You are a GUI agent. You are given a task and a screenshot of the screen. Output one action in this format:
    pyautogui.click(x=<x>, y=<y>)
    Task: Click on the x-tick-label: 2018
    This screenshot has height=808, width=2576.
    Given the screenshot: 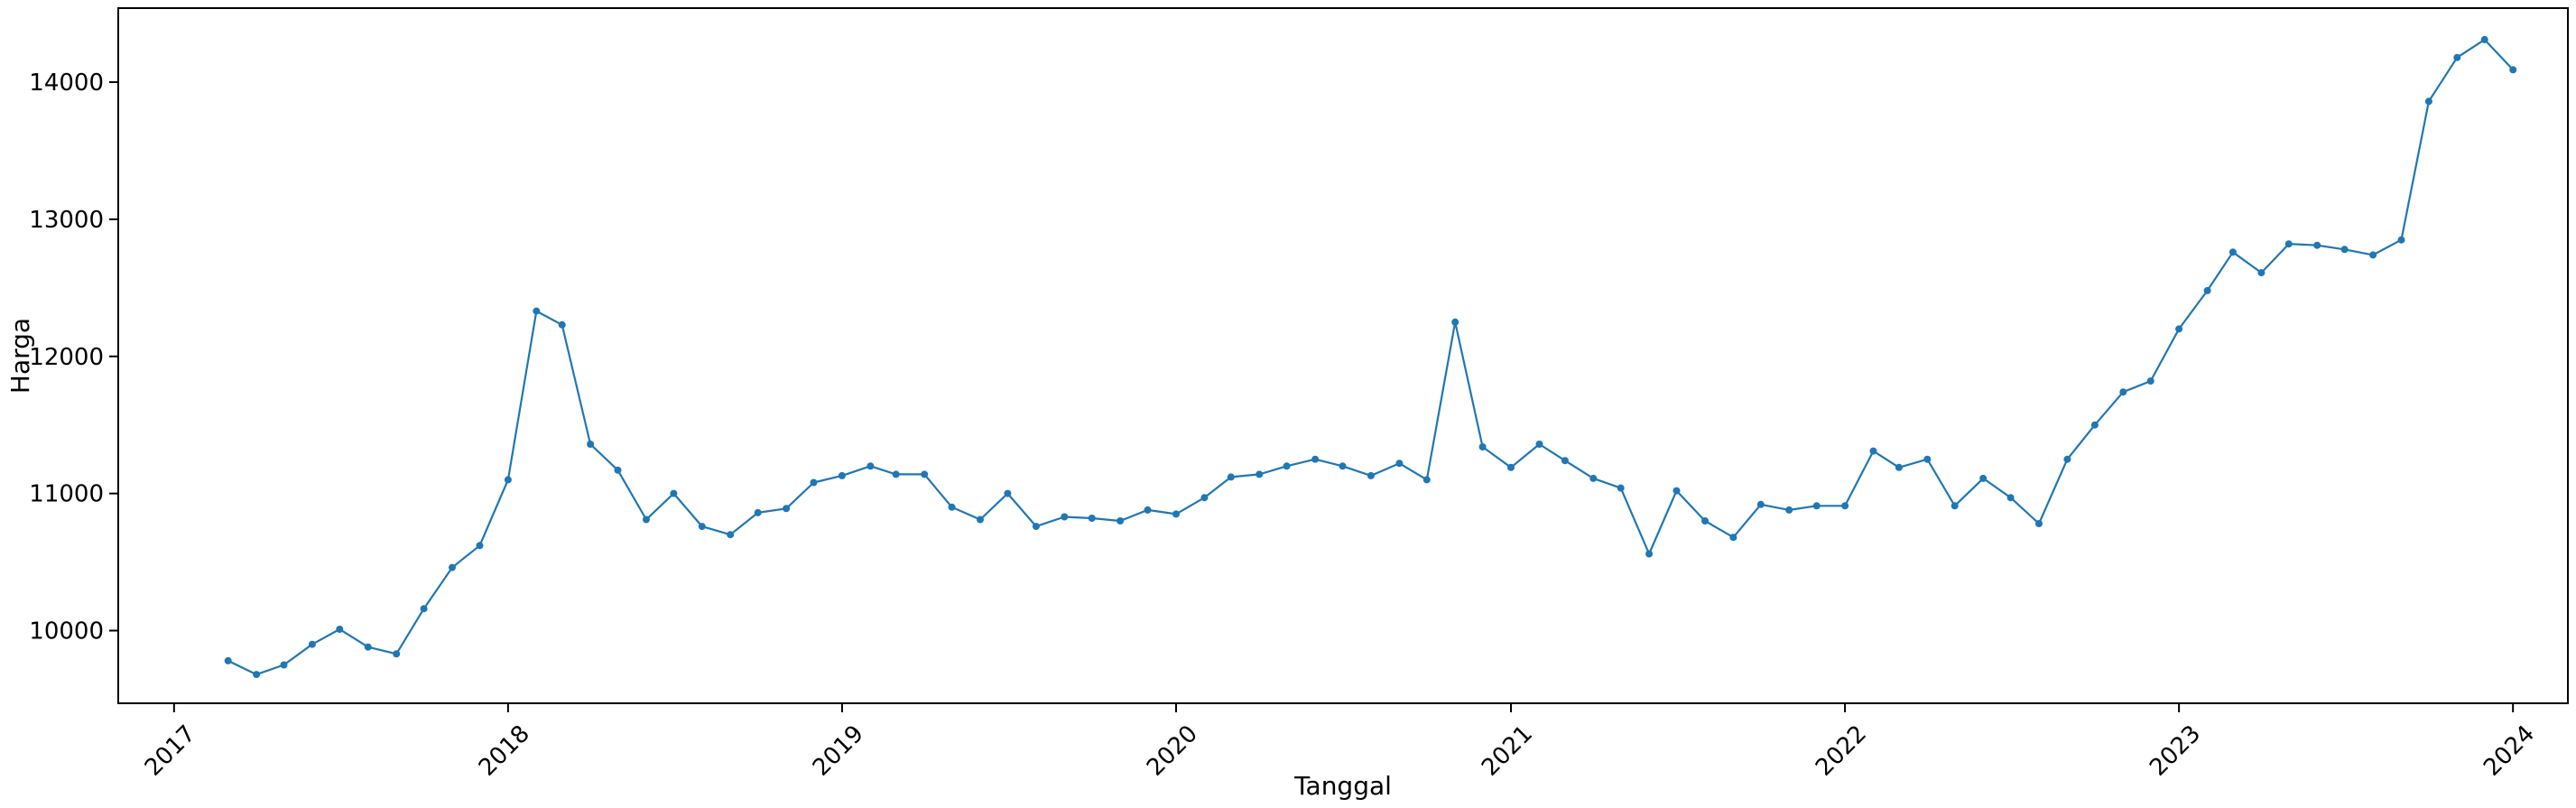 What is the action you would take?
    pyautogui.click(x=504, y=751)
    